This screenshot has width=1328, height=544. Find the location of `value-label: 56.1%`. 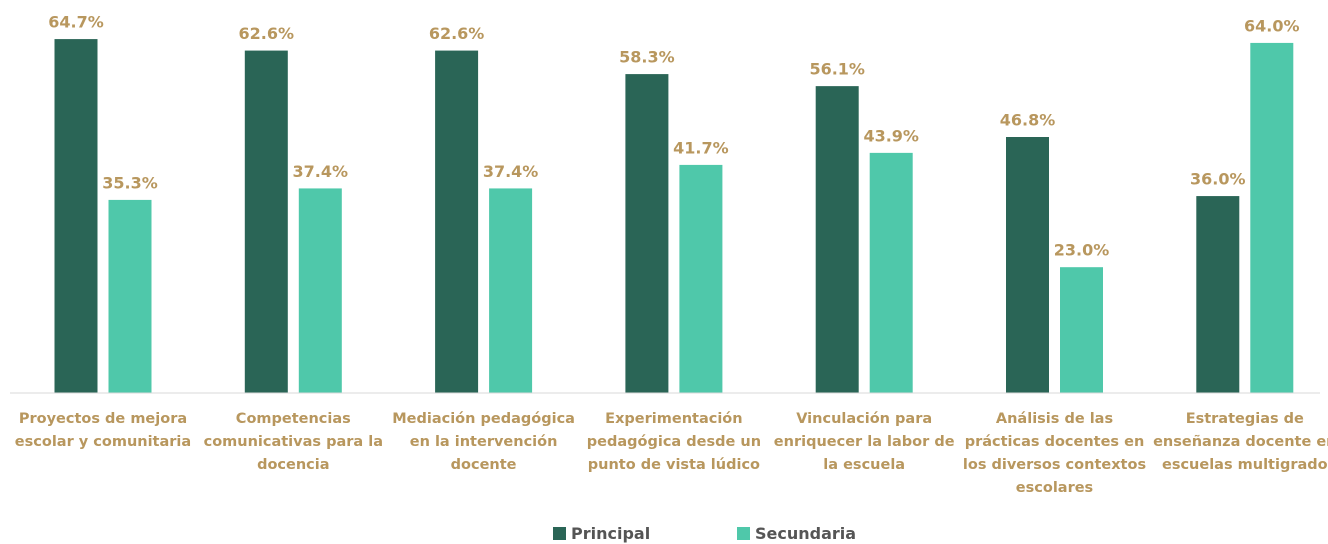

value-label: 56.1% is located at coordinates (837, 69).